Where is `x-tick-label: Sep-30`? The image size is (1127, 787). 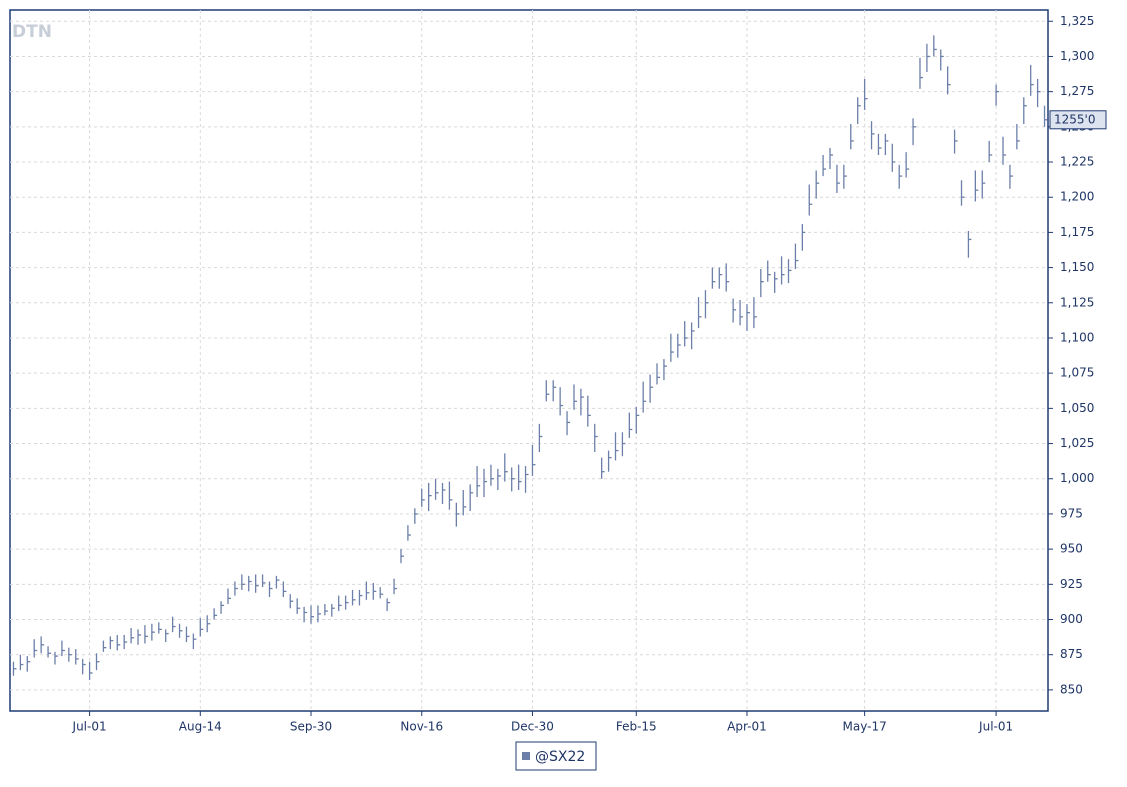 x-tick-label: Sep-30 is located at coordinates (311, 727).